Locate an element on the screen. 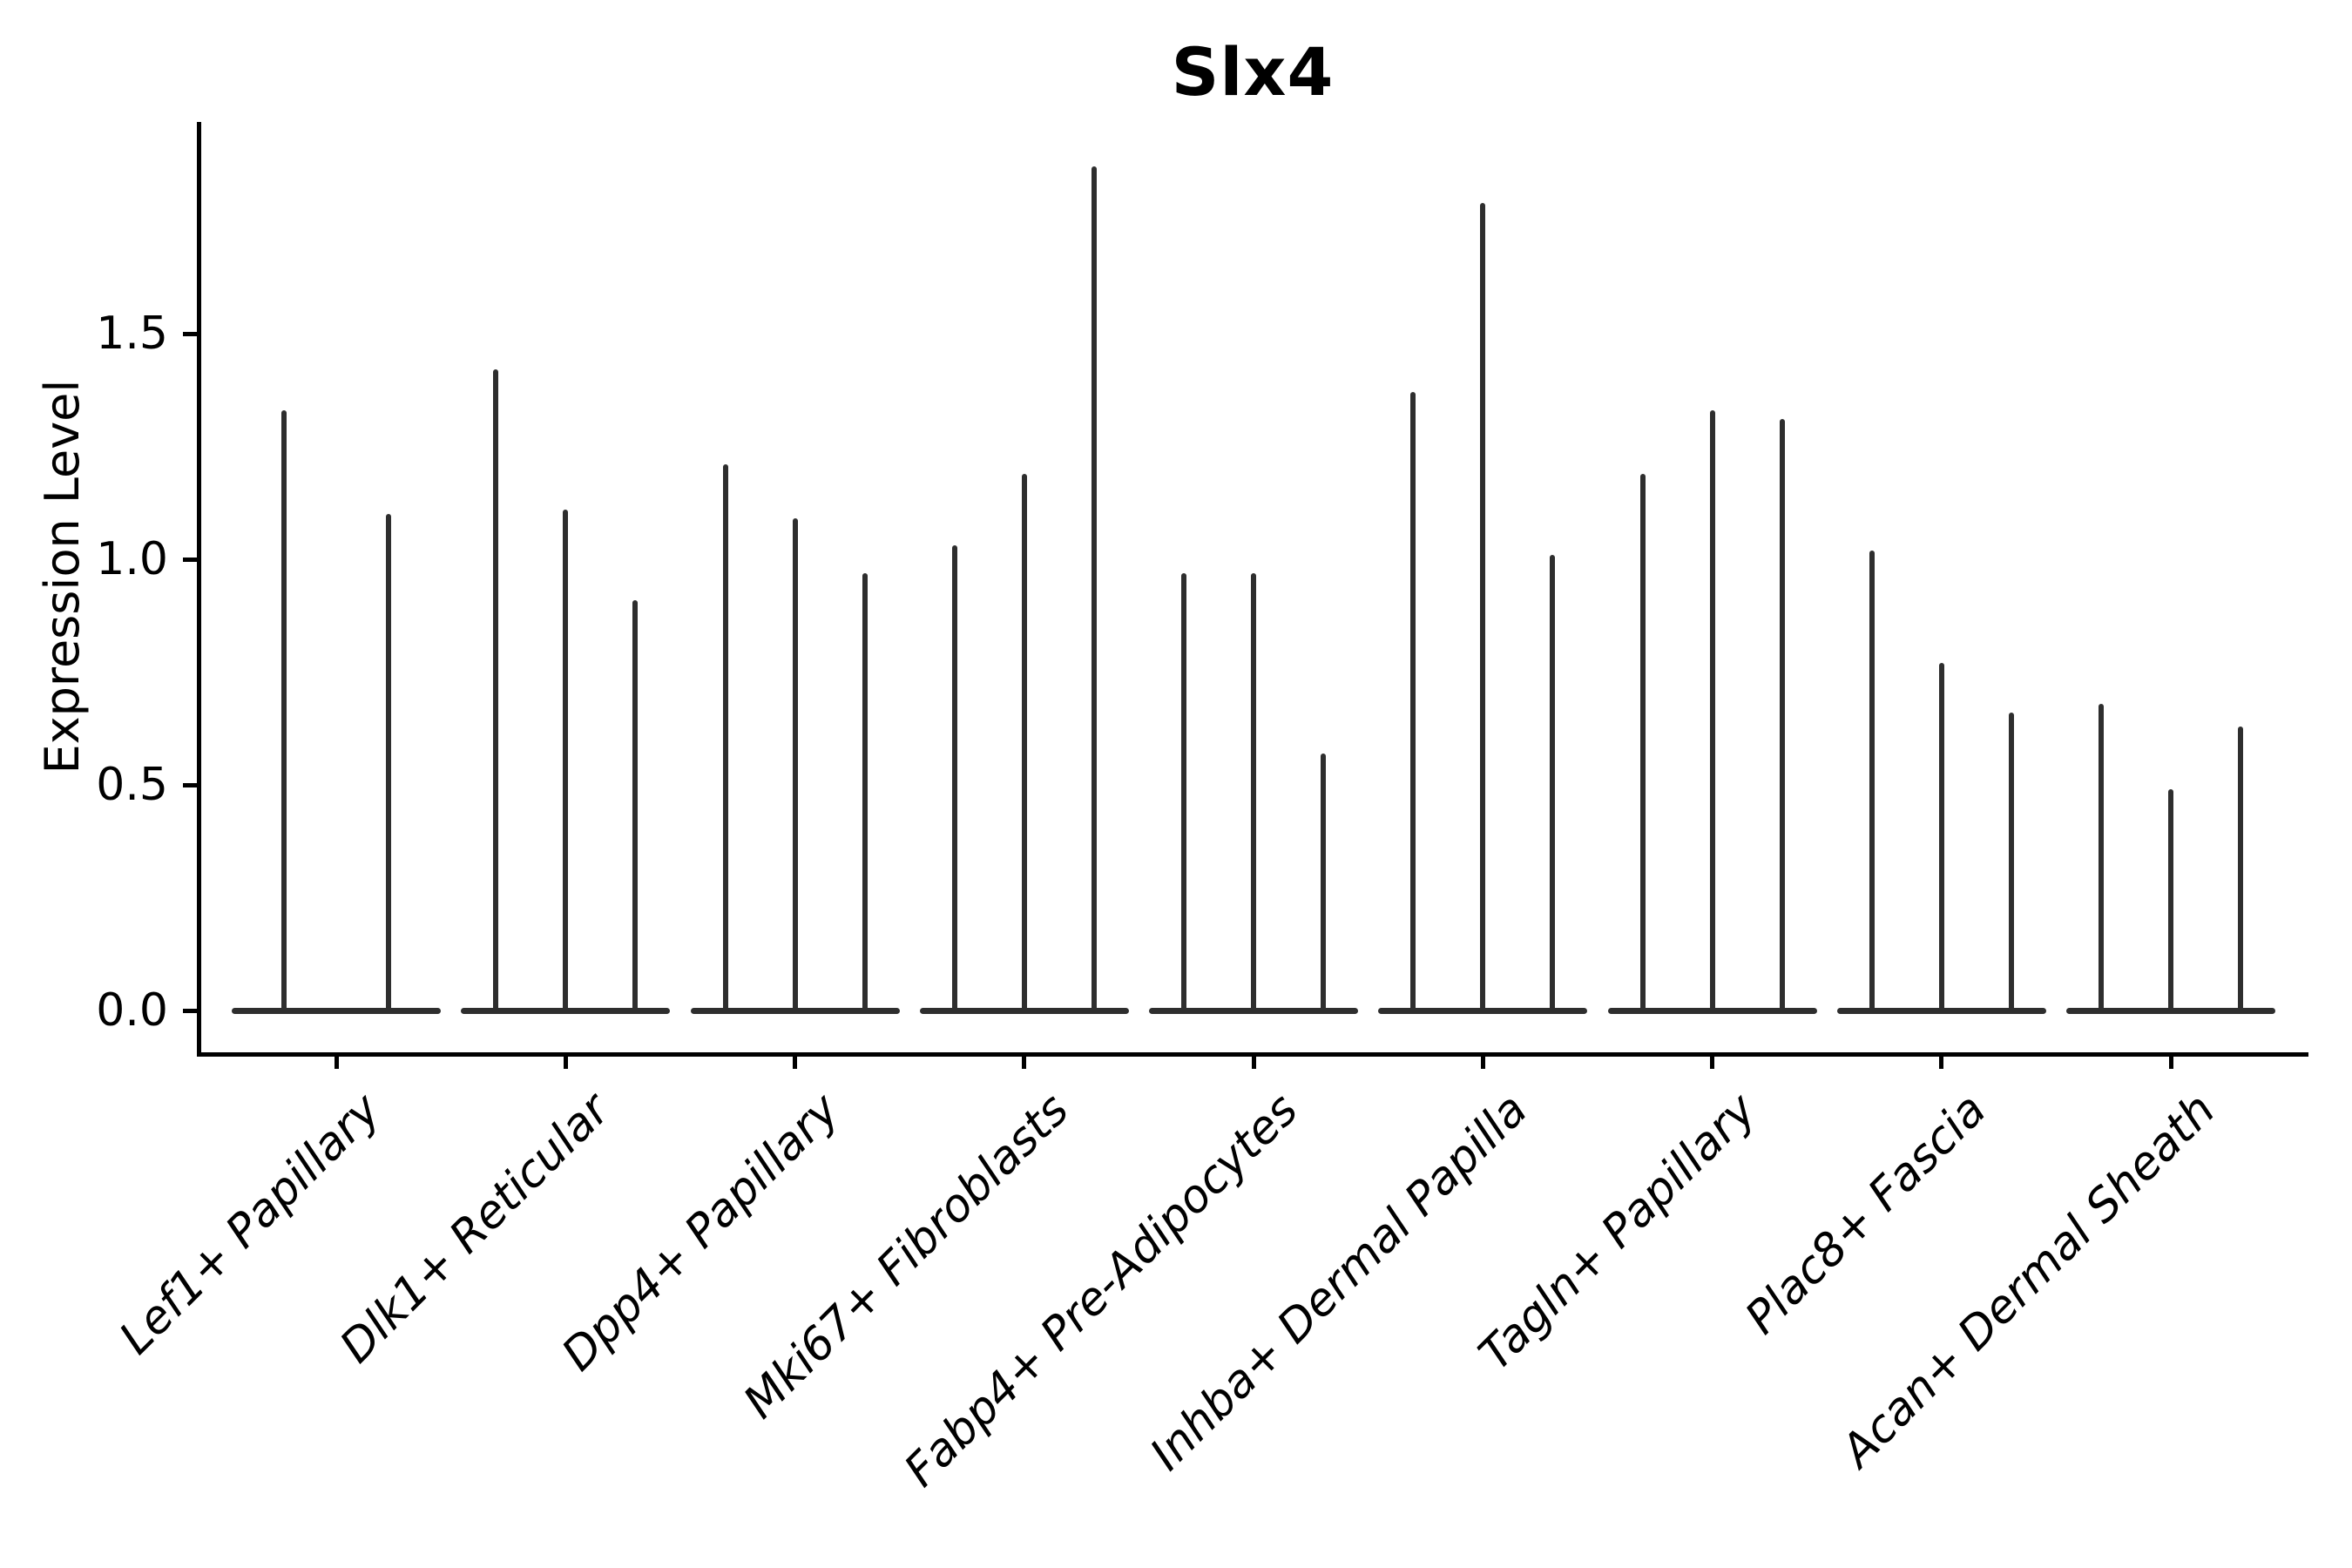  x-tick-label: Inhba+ Dermal Papilla is located at coordinates (1339, 1282).